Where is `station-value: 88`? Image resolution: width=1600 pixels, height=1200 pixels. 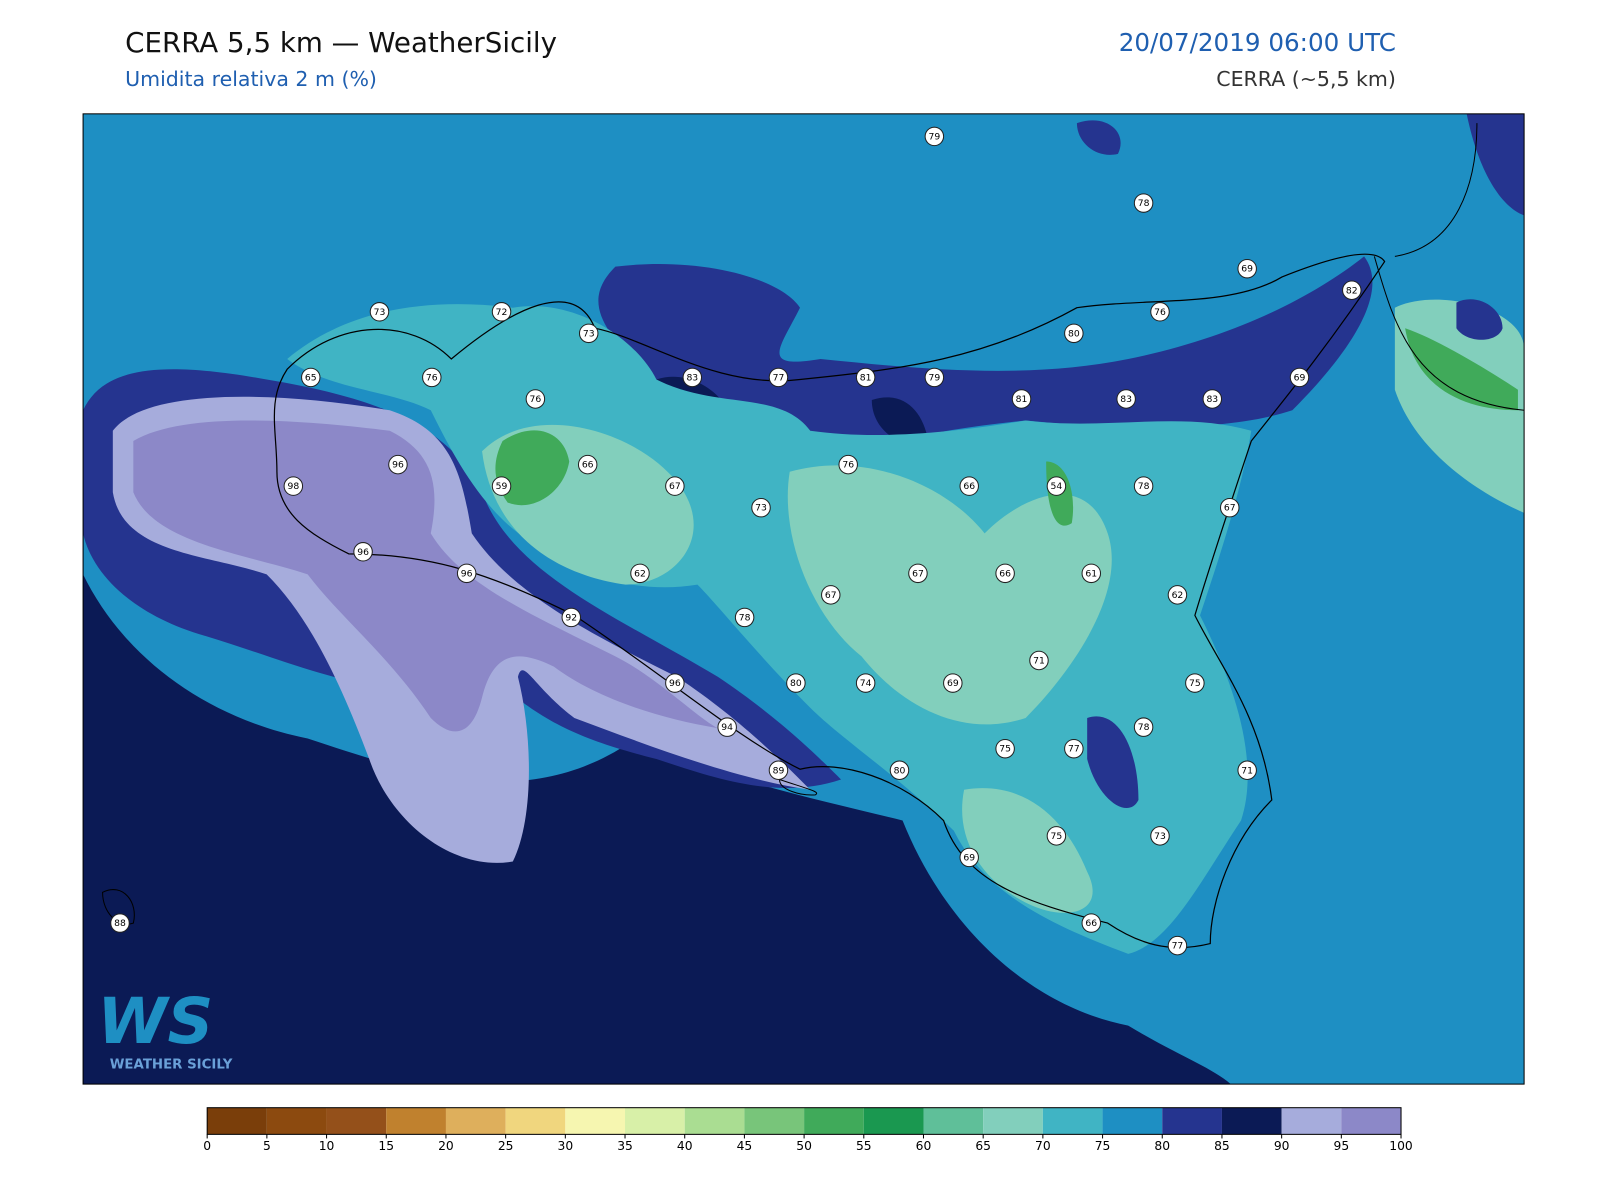 station-value: 88 is located at coordinates (120, 923).